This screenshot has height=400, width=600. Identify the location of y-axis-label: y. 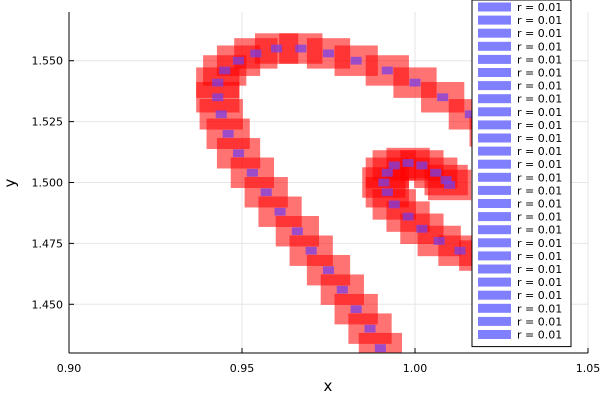
(10, 182).